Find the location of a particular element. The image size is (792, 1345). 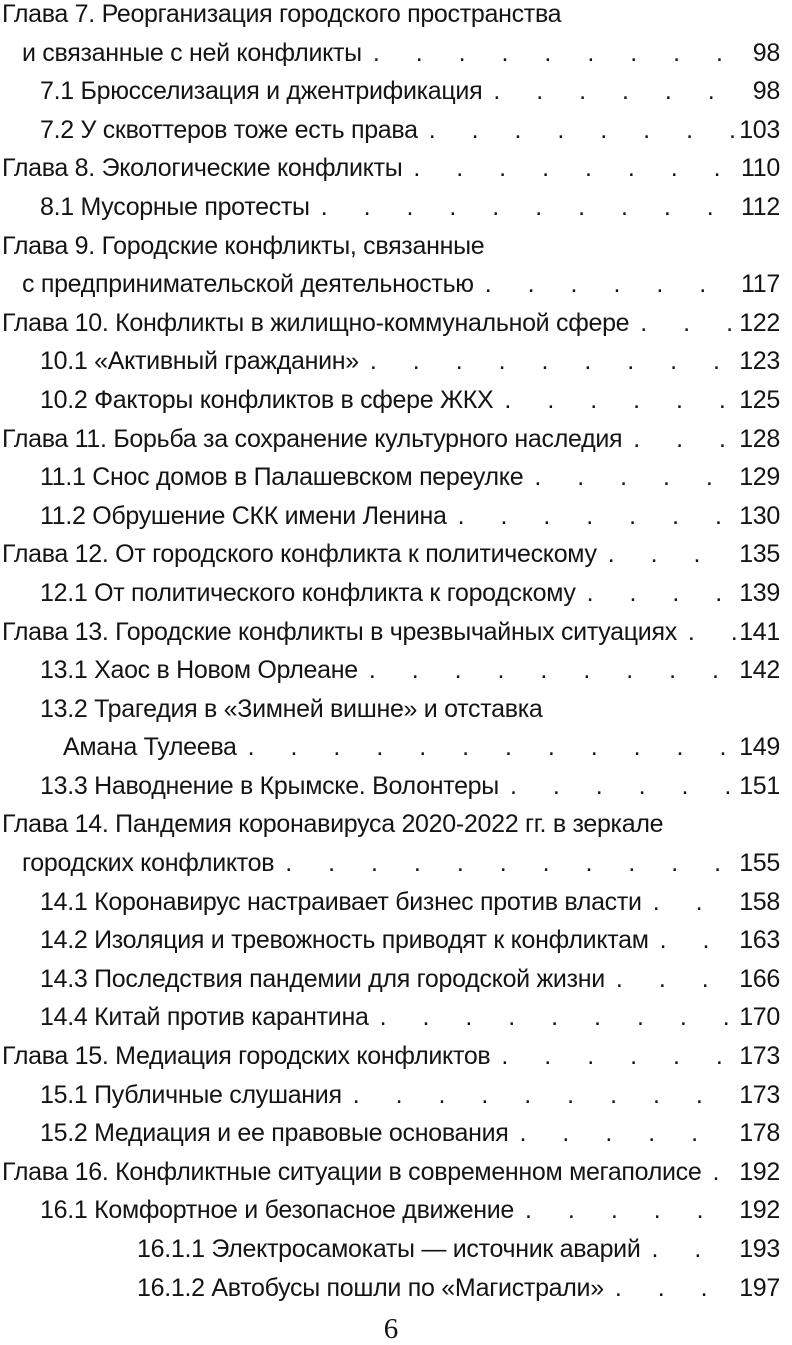

toc-entry-text: 14.4 Китай против карантина is located at coordinates (204, 1017).